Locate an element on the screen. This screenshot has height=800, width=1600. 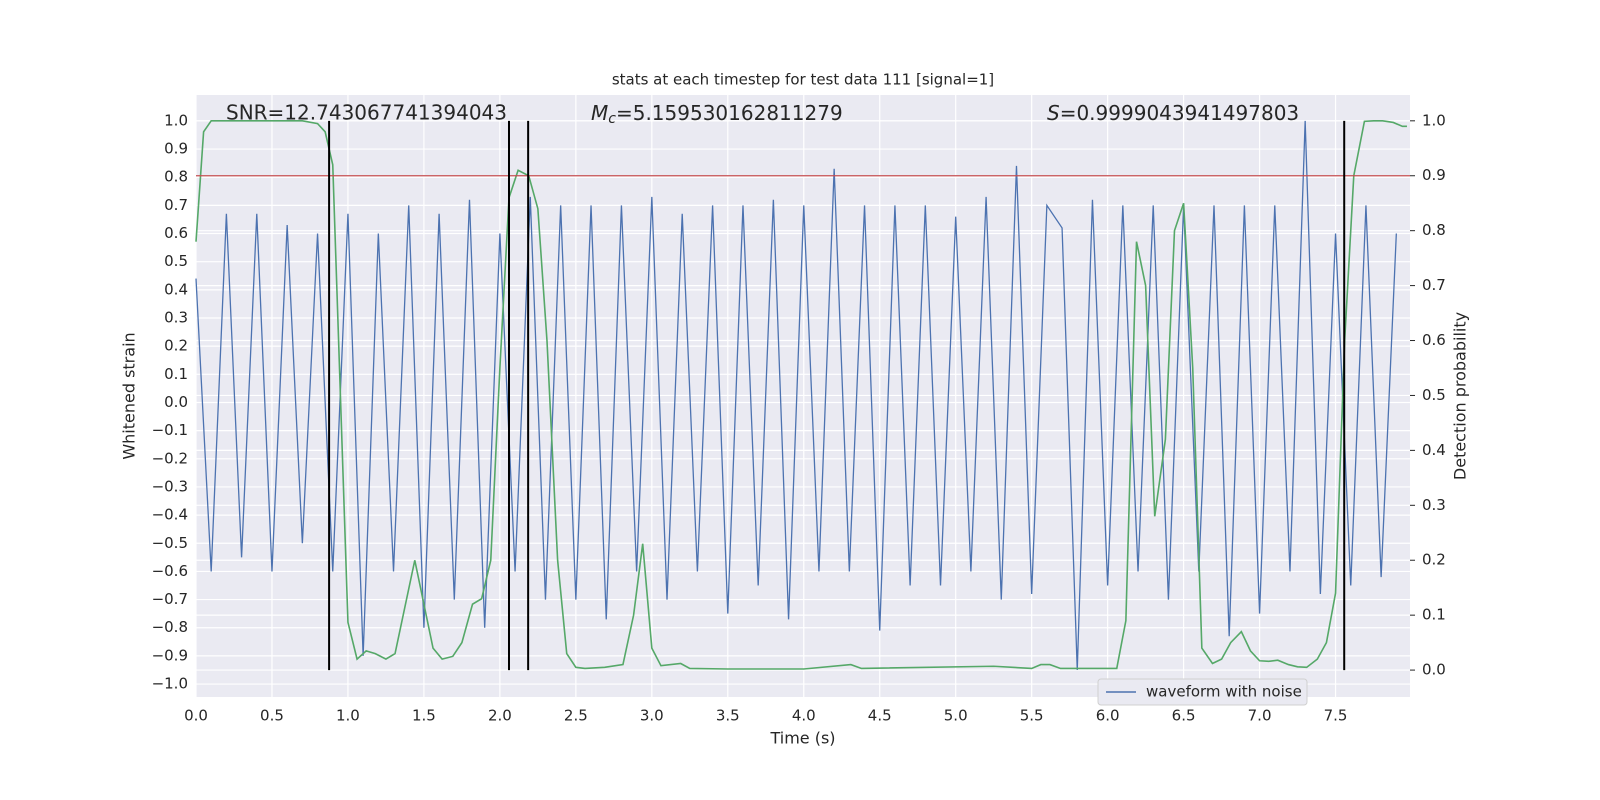
x-tick-label: 3.5 is located at coordinates (728, 716).